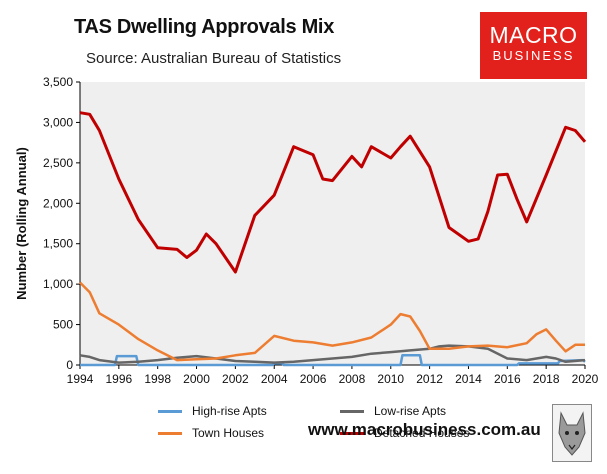  What do you see at coordinates (170, 433) in the screenshot?
I see `legend-swatch-town-houses` at bounding box center [170, 433].